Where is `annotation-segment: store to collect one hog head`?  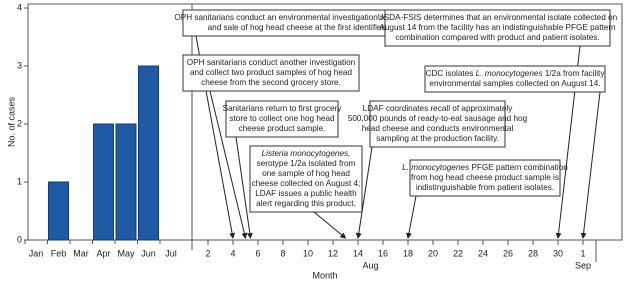 annotation-segment: store to collect one hog head is located at coordinates (282, 118).